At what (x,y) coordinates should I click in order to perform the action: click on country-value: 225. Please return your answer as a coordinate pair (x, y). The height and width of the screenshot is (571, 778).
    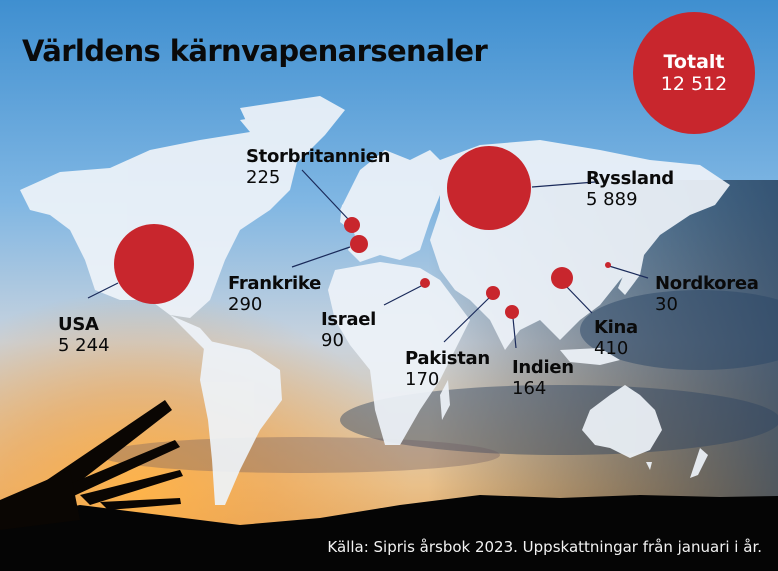
    Looking at the image, I should click on (263, 177).